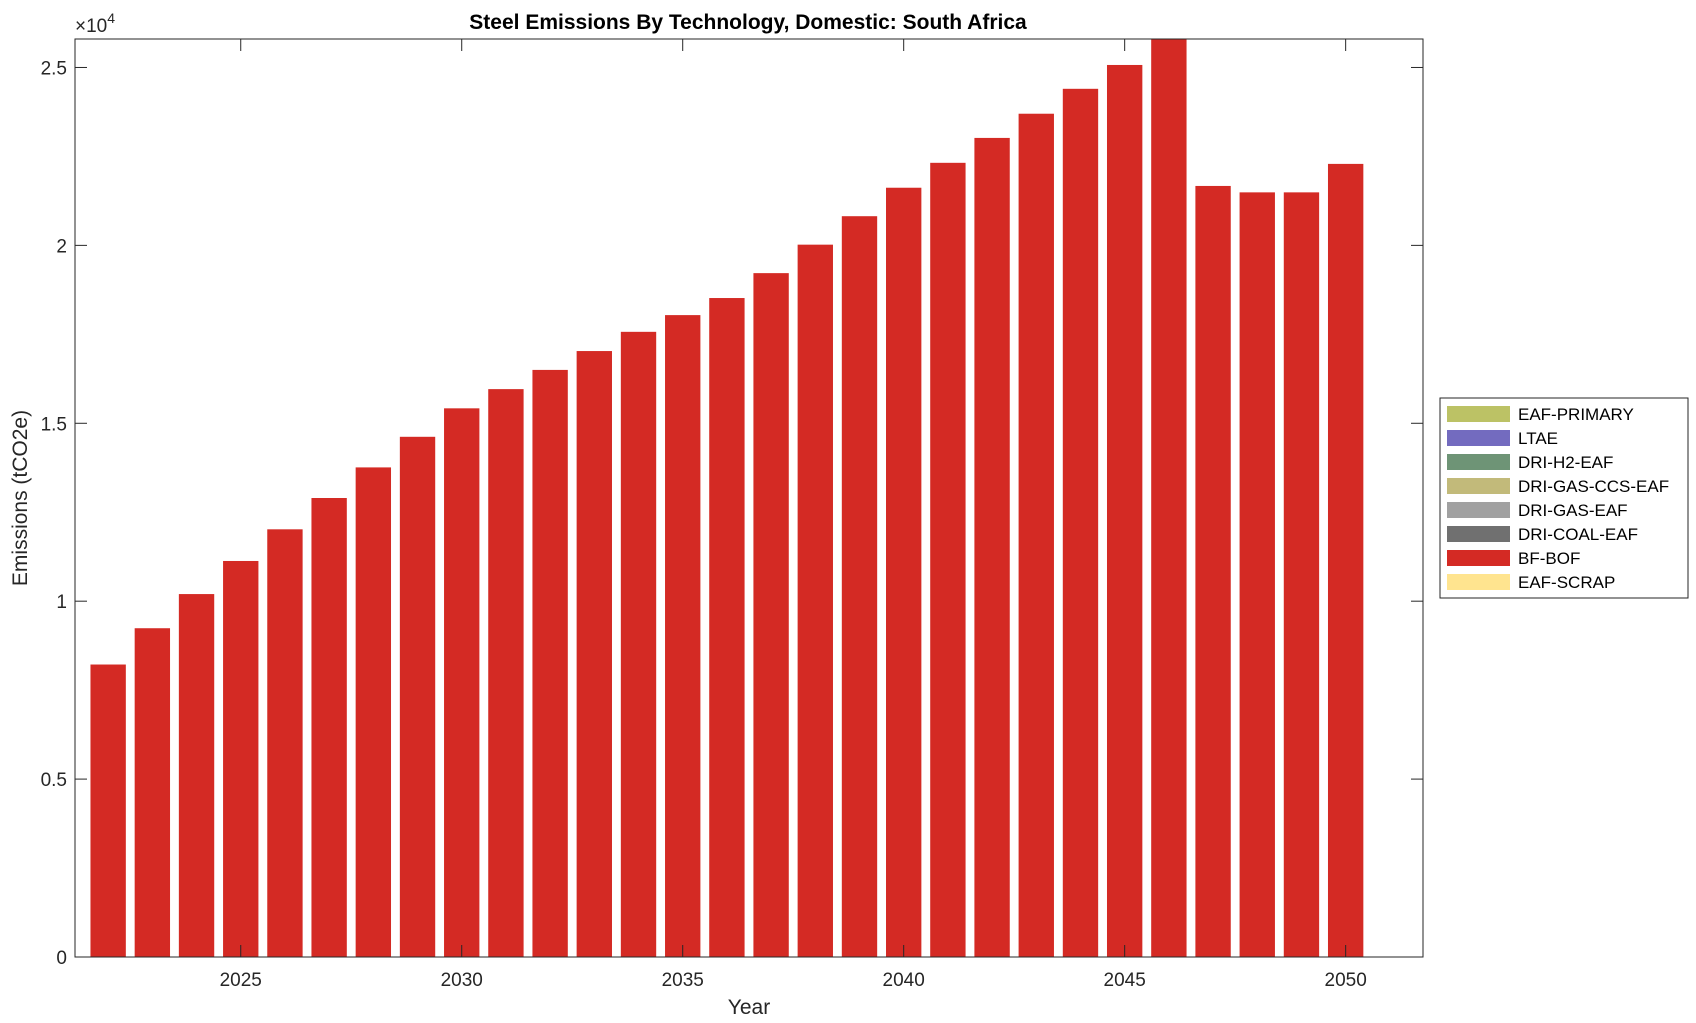  What do you see at coordinates (108, 810) in the screenshot?
I see `bar-bf-bof-2022` at bounding box center [108, 810].